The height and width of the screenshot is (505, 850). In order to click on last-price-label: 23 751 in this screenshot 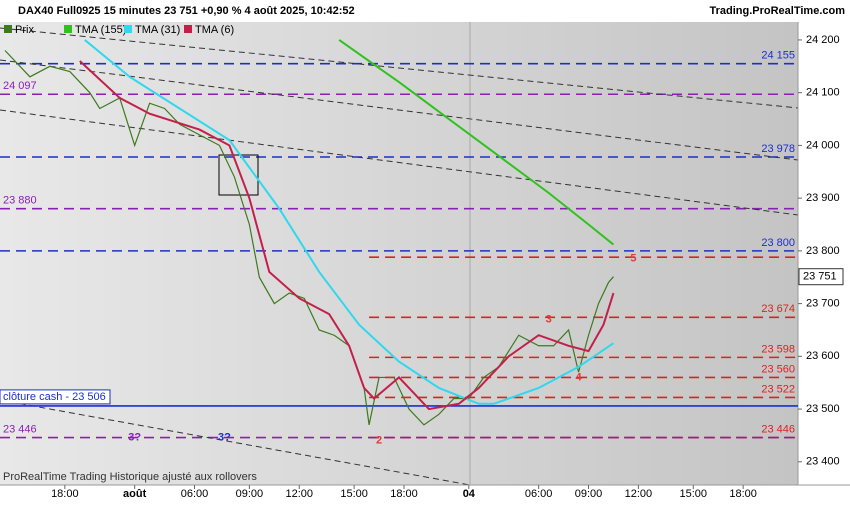, I will do `click(820, 277)`.